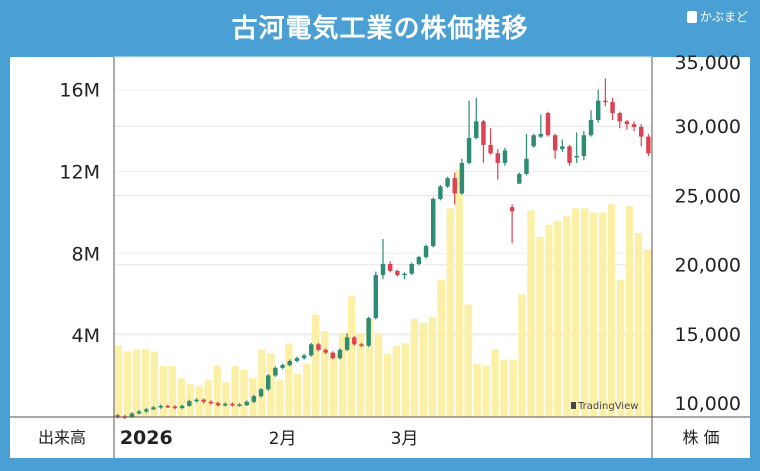 The width and height of the screenshot is (760, 471). Describe the element at coordinates (723, 17) in the screenshot. I see `brand-name: かぶまど` at that location.